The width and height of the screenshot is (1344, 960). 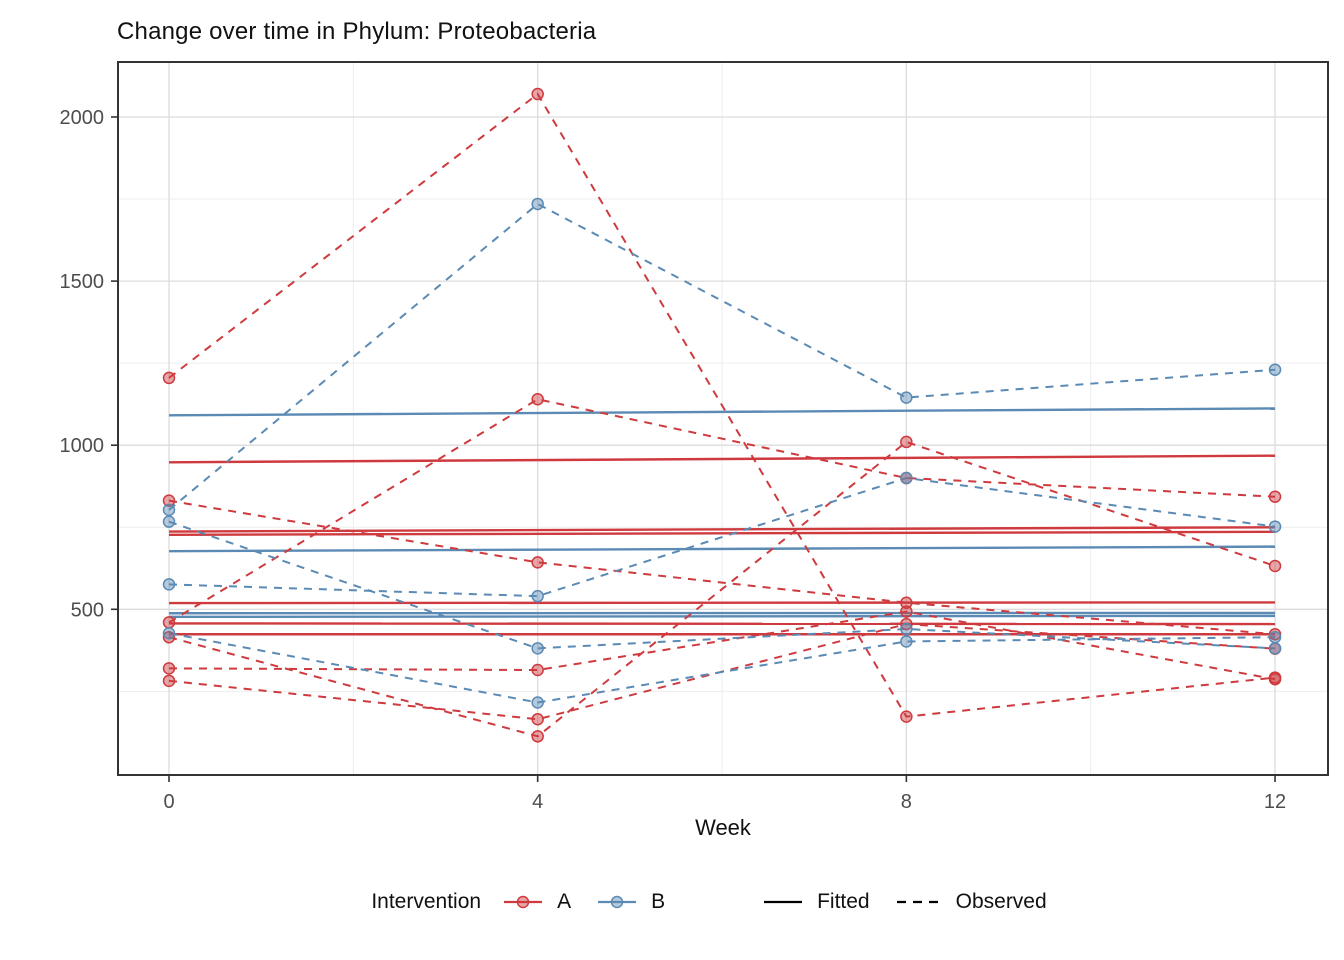 What do you see at coordinates (523, 902) in the screenshot?
I see `group-a-key-icon` at bounding box center [523, 902].